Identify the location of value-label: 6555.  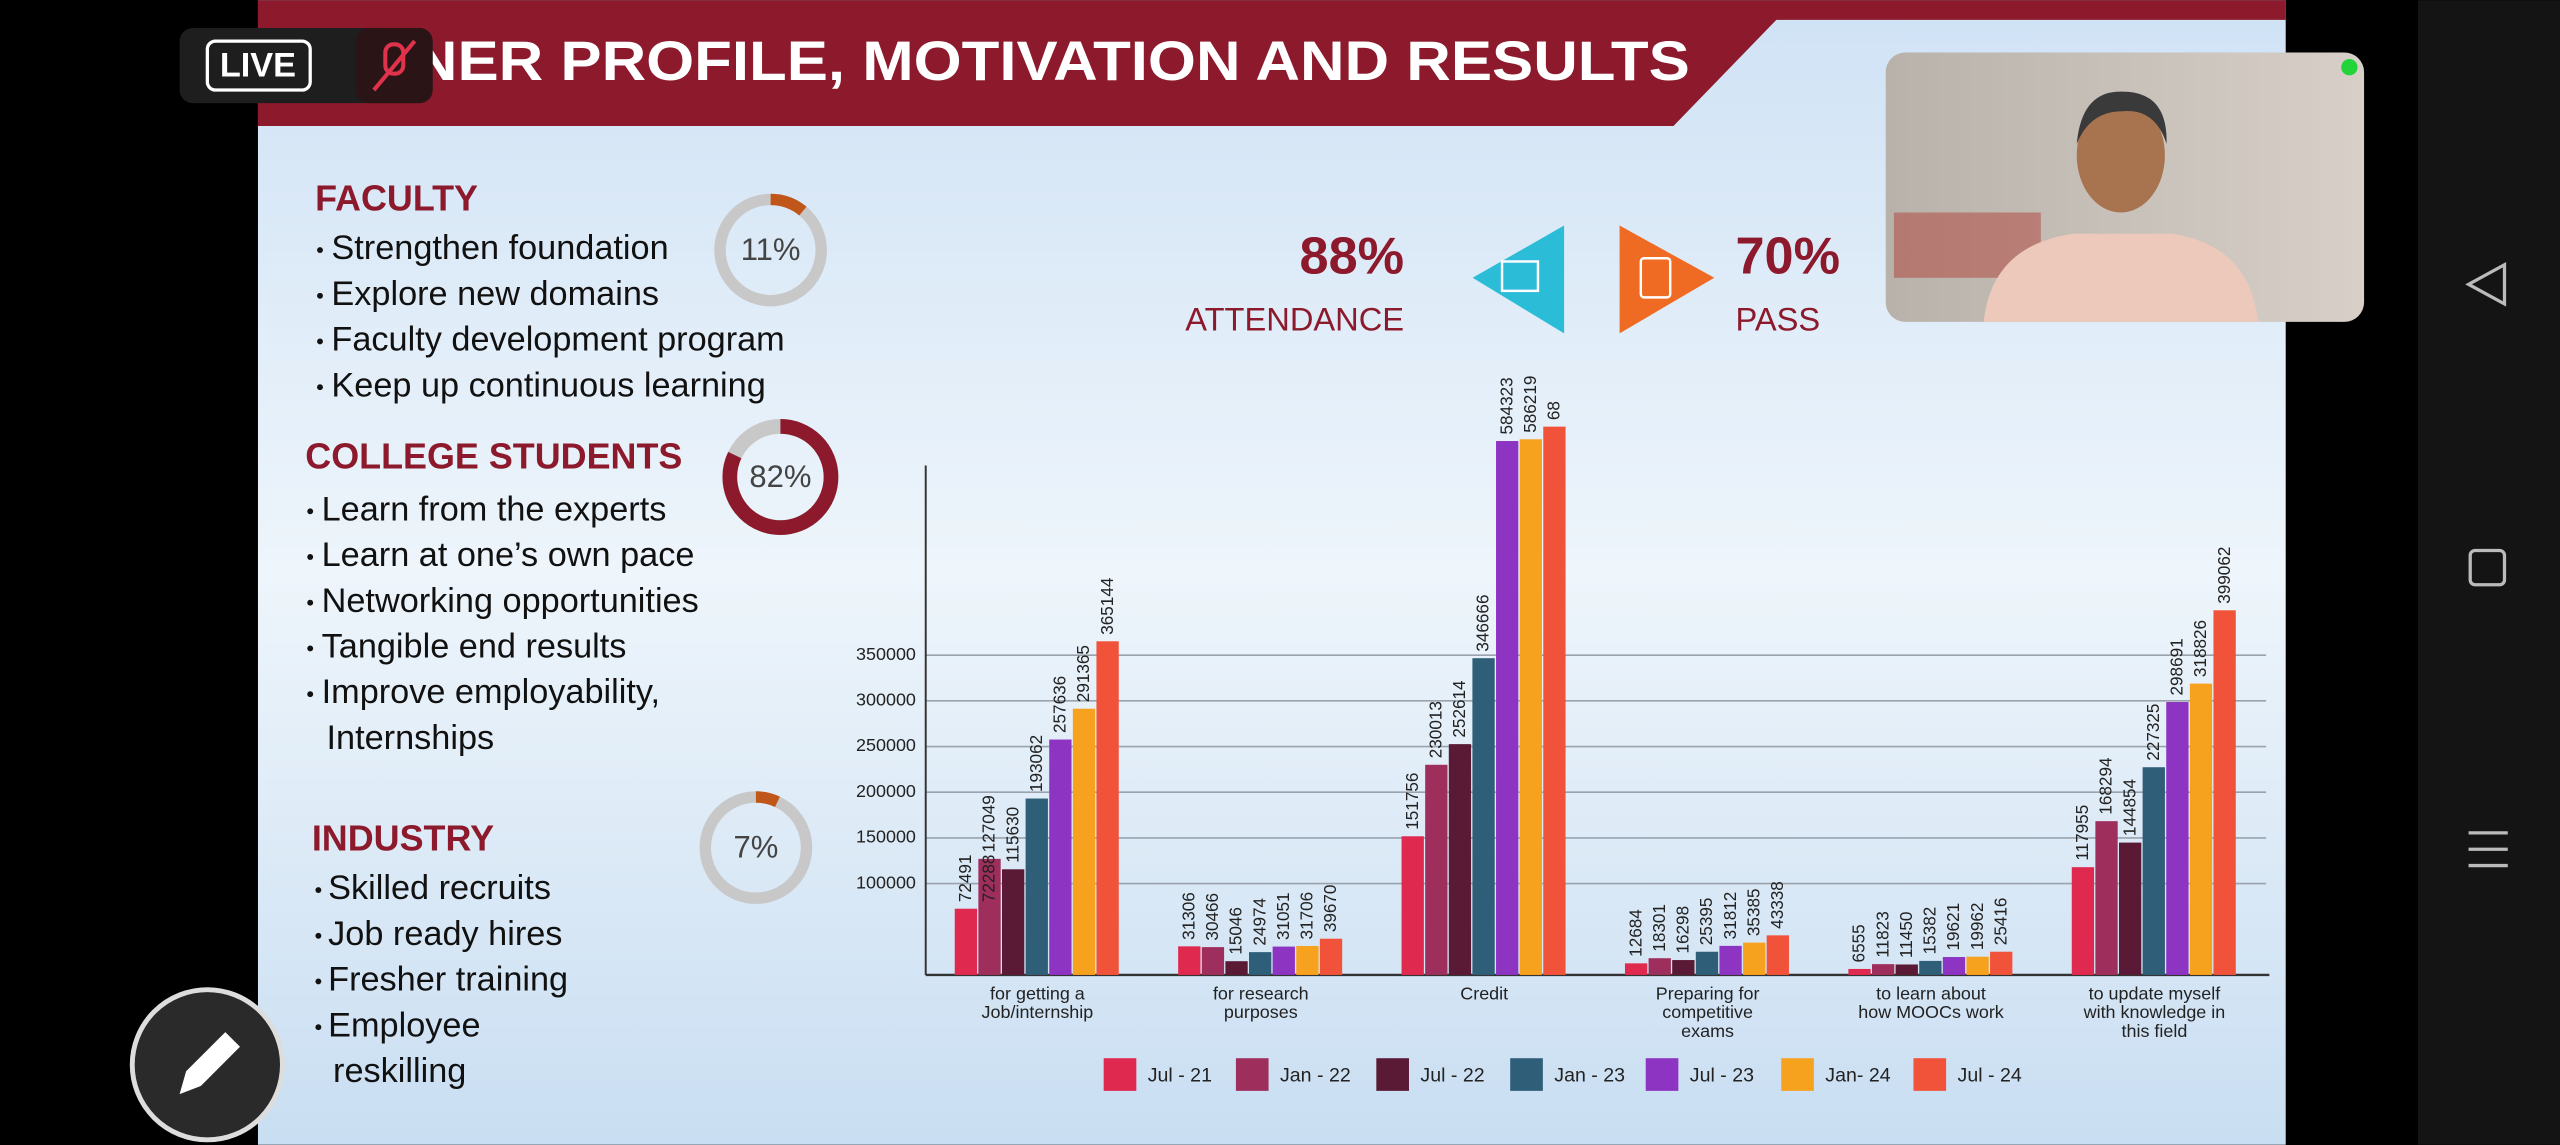
(1859, 943).